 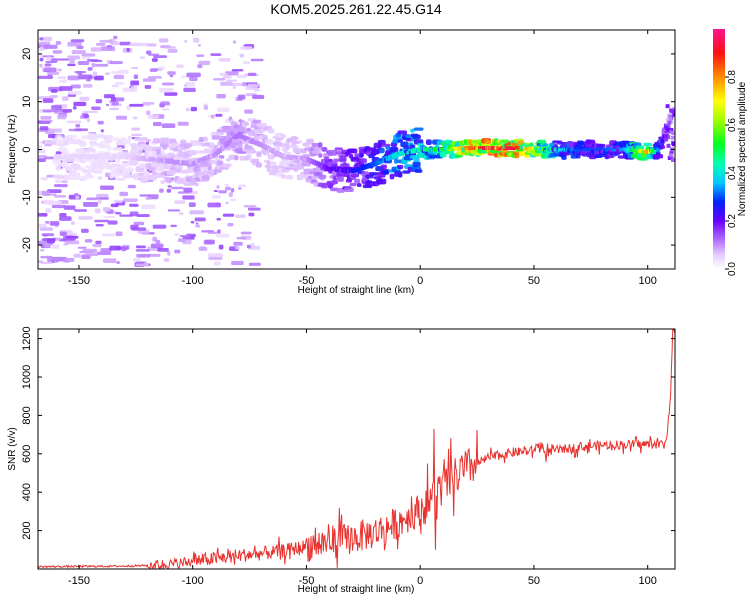 I want to click on colorbar-tick-label: 0.2, so click(x=732, y=221).